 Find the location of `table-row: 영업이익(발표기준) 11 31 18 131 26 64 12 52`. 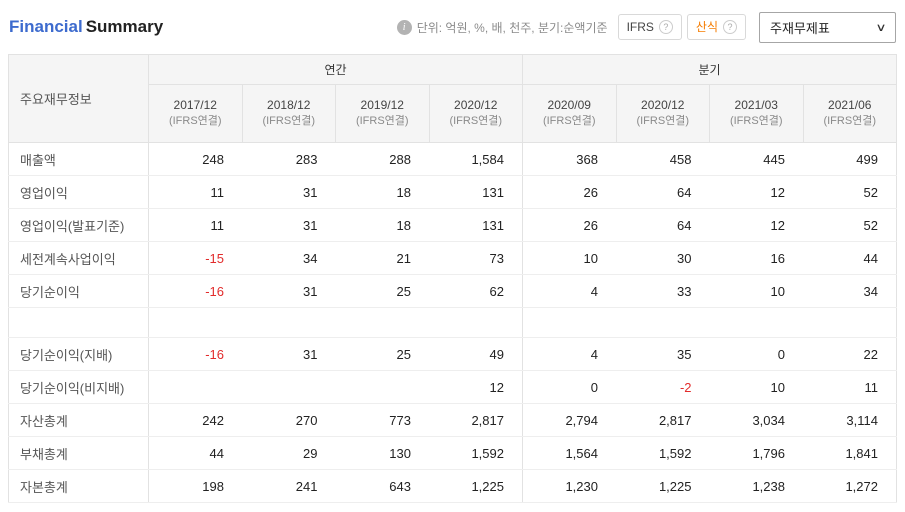

table-row: 영업이익(발표기준) 11 31 18 131 26 64 12 52 is located at coordinates (452, 225).